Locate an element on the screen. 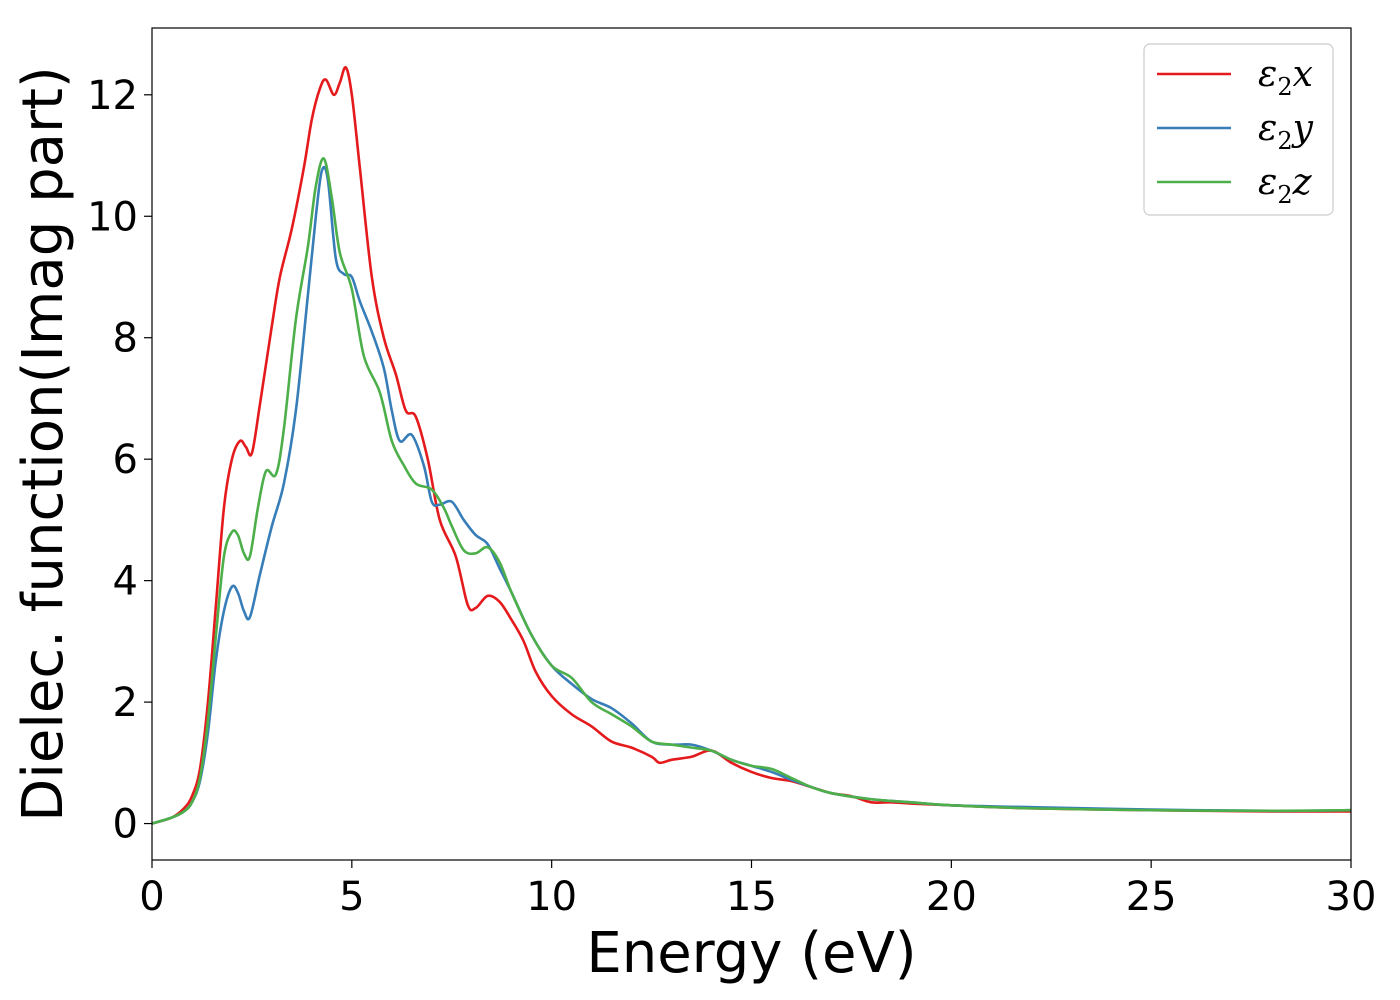  x-tick-label: 5 is located at coordinates (351, 897).